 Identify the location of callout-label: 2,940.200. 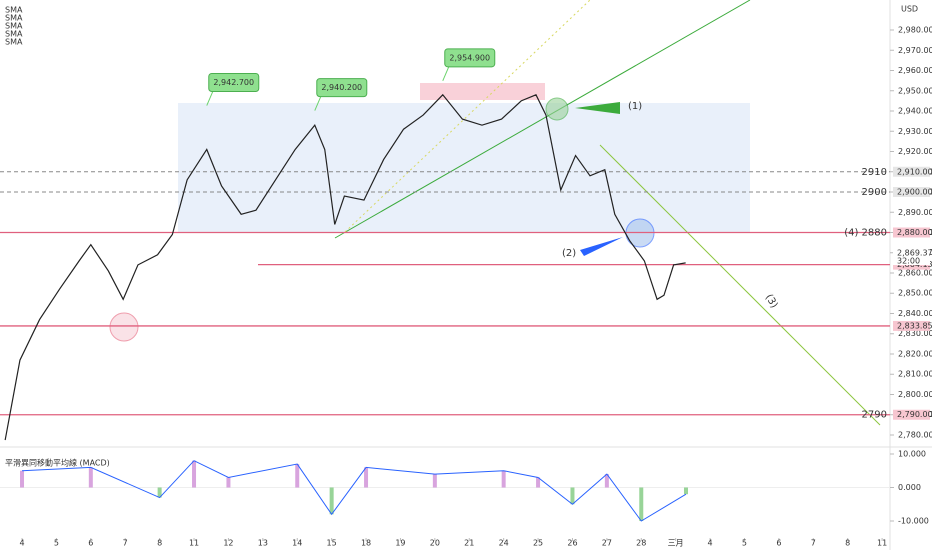
(341, 87).